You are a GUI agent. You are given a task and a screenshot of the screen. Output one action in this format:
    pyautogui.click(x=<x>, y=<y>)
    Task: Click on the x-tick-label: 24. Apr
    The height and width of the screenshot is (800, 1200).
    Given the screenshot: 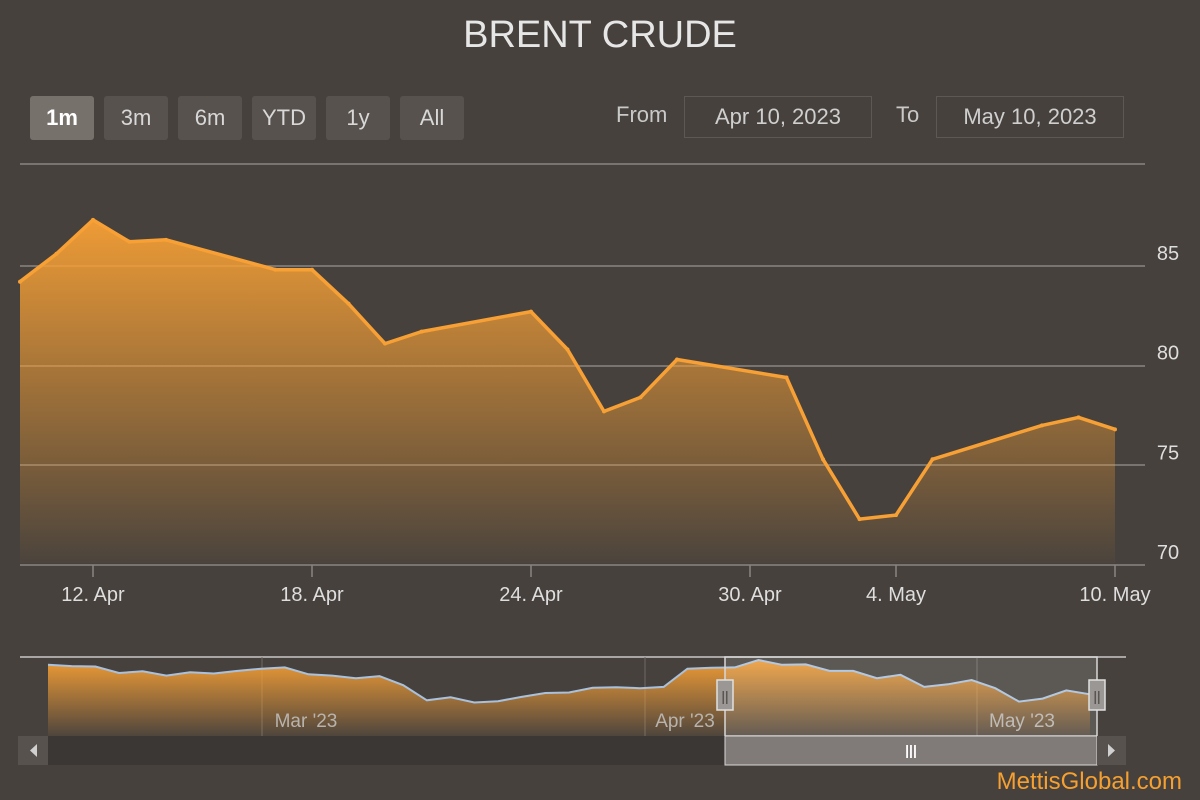 What is the action you would take?
    pyautogui.click(x=531, y=595)
    